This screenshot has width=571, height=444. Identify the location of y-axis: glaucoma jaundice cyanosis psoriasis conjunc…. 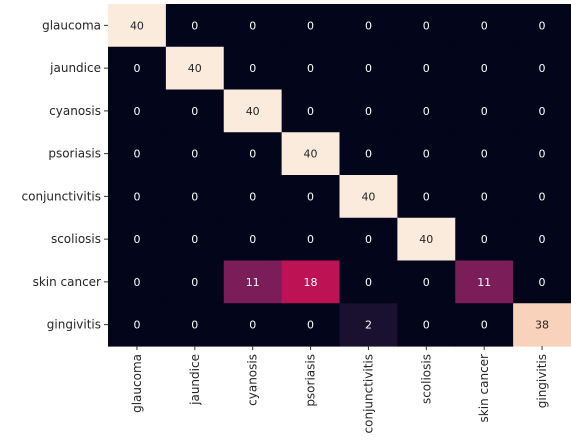
(65, 175).